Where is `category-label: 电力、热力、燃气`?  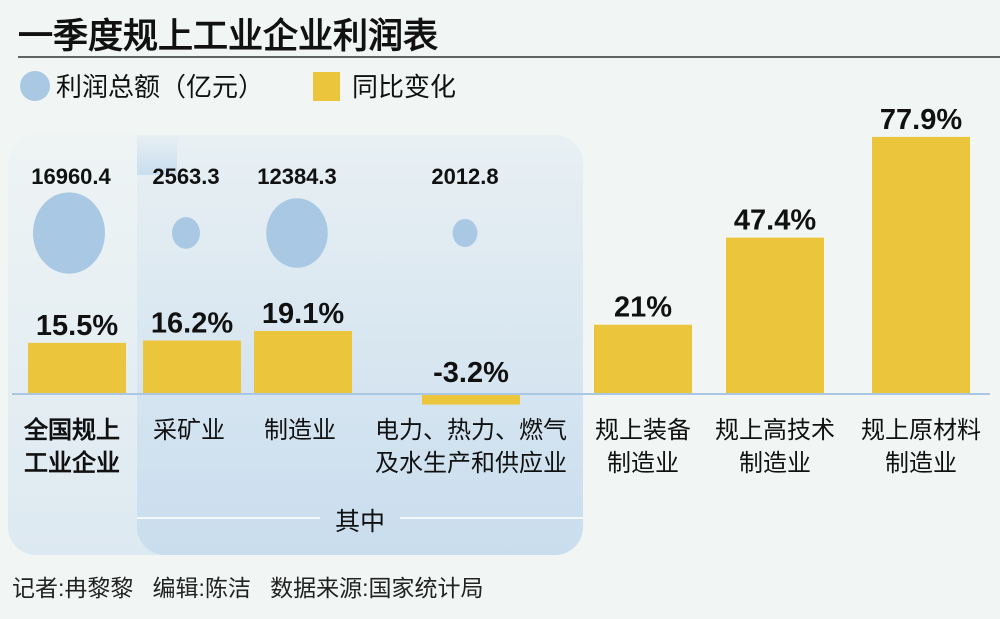 category-label: 电力、热力、燃气 is located at coordinates (471, 430).